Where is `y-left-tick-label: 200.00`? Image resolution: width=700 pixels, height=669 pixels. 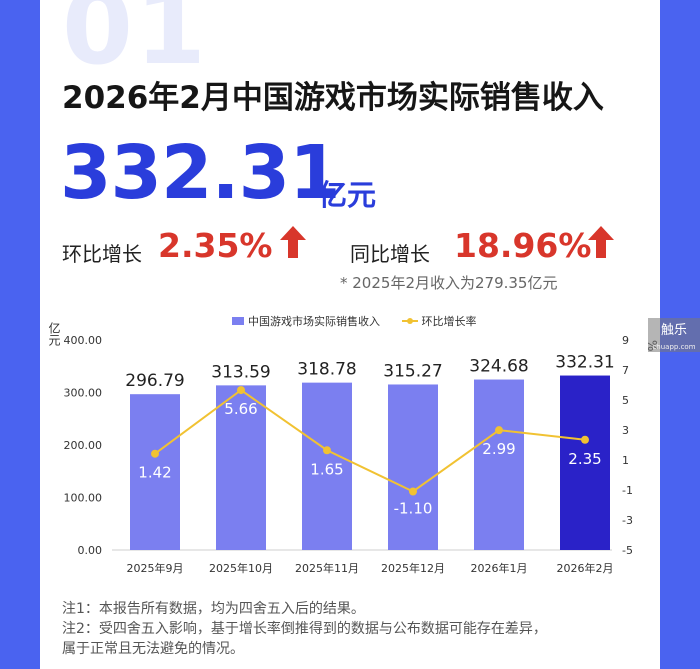
y-left-tick-label: 200.00 is located at coordinates (83, 445).